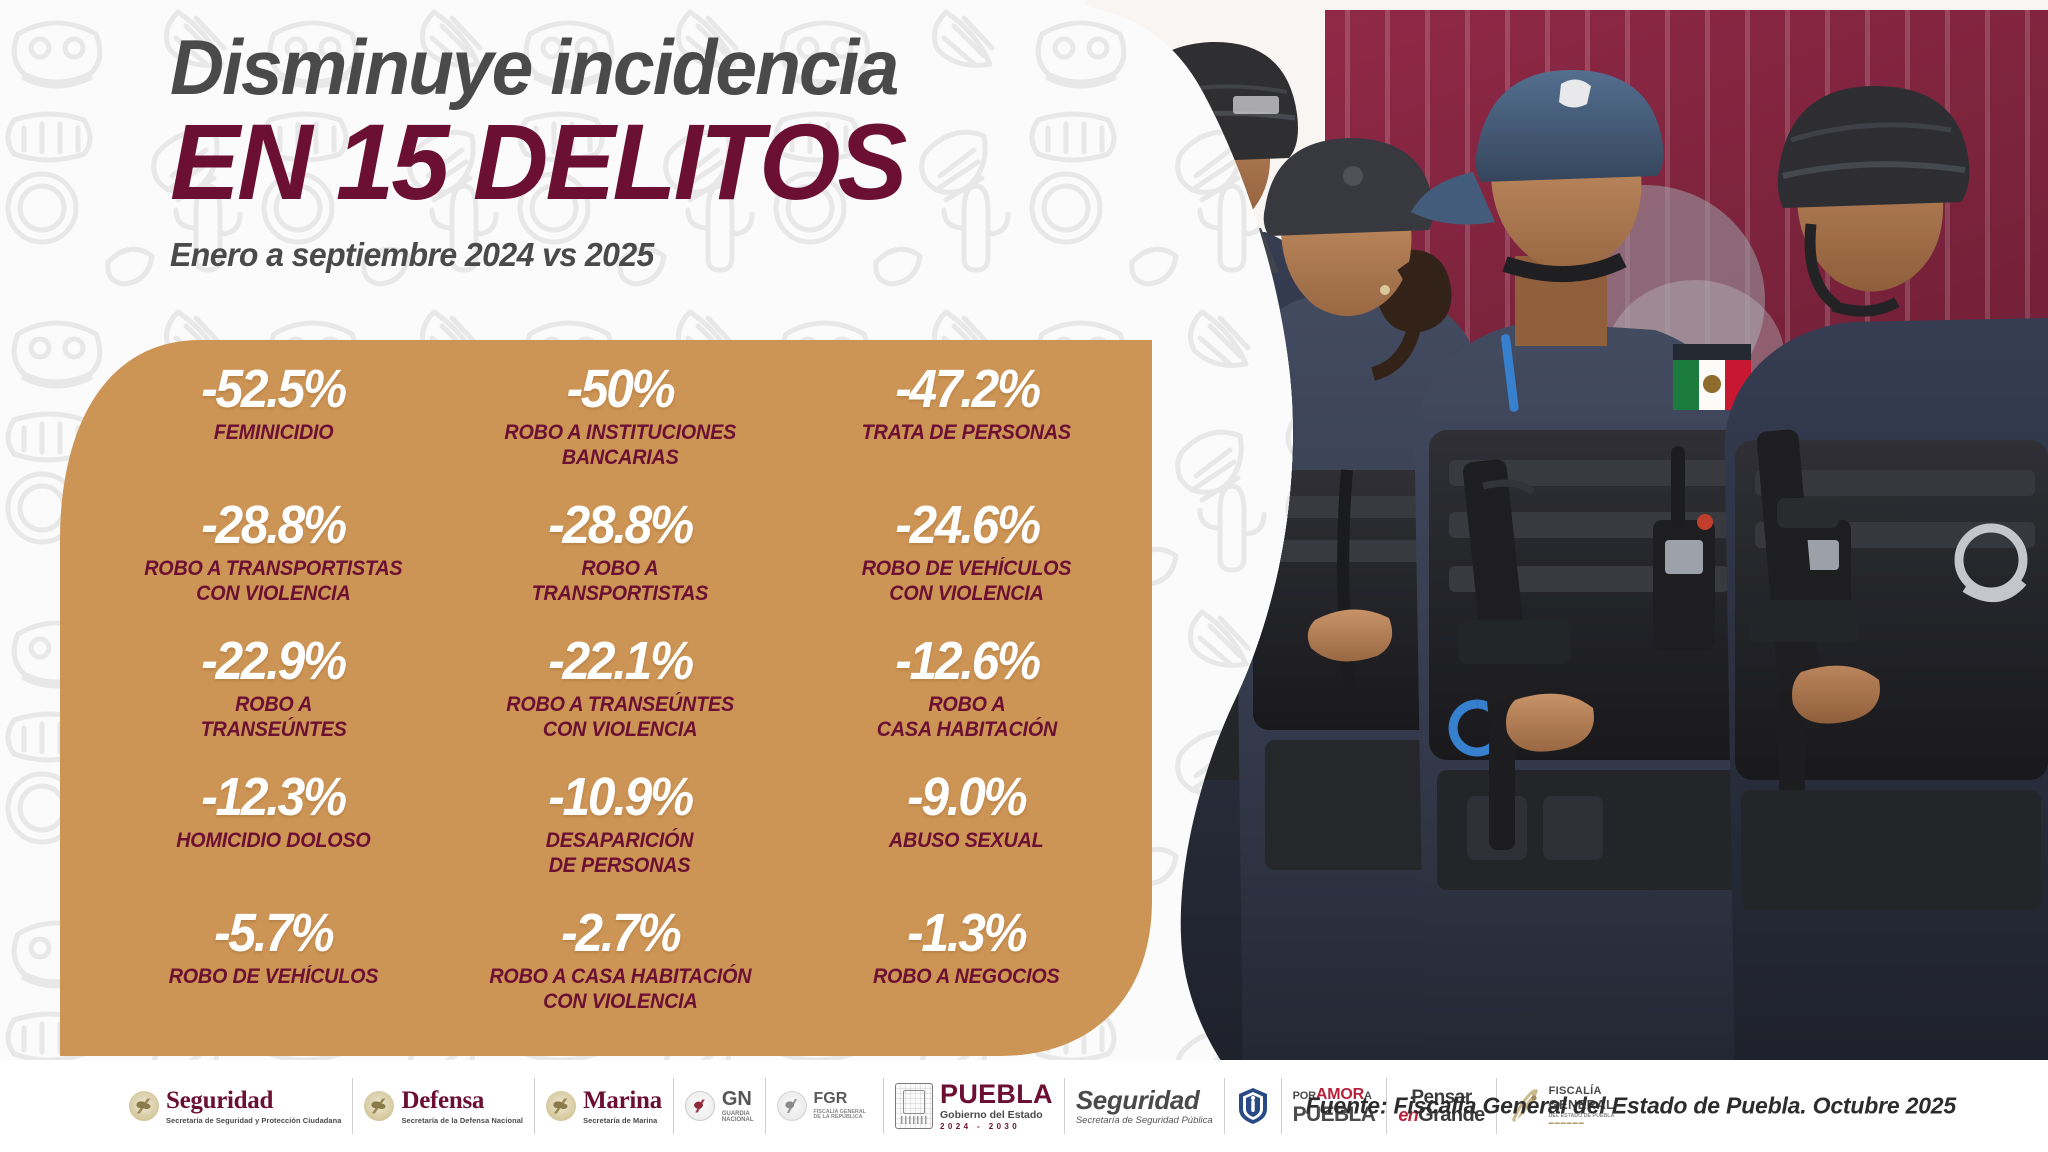 The image size is (2048, 1152). I want to click on logo-fgr: FGR FISCALÍA GENERAL DE LA REPÚBLICA, so click(821, 1106).